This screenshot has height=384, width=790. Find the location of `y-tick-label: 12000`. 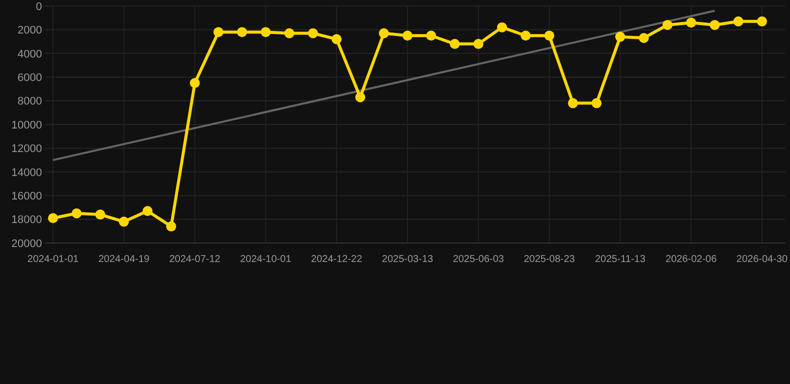

y-tick-label: 12000 is located at coordinates (26, 149).